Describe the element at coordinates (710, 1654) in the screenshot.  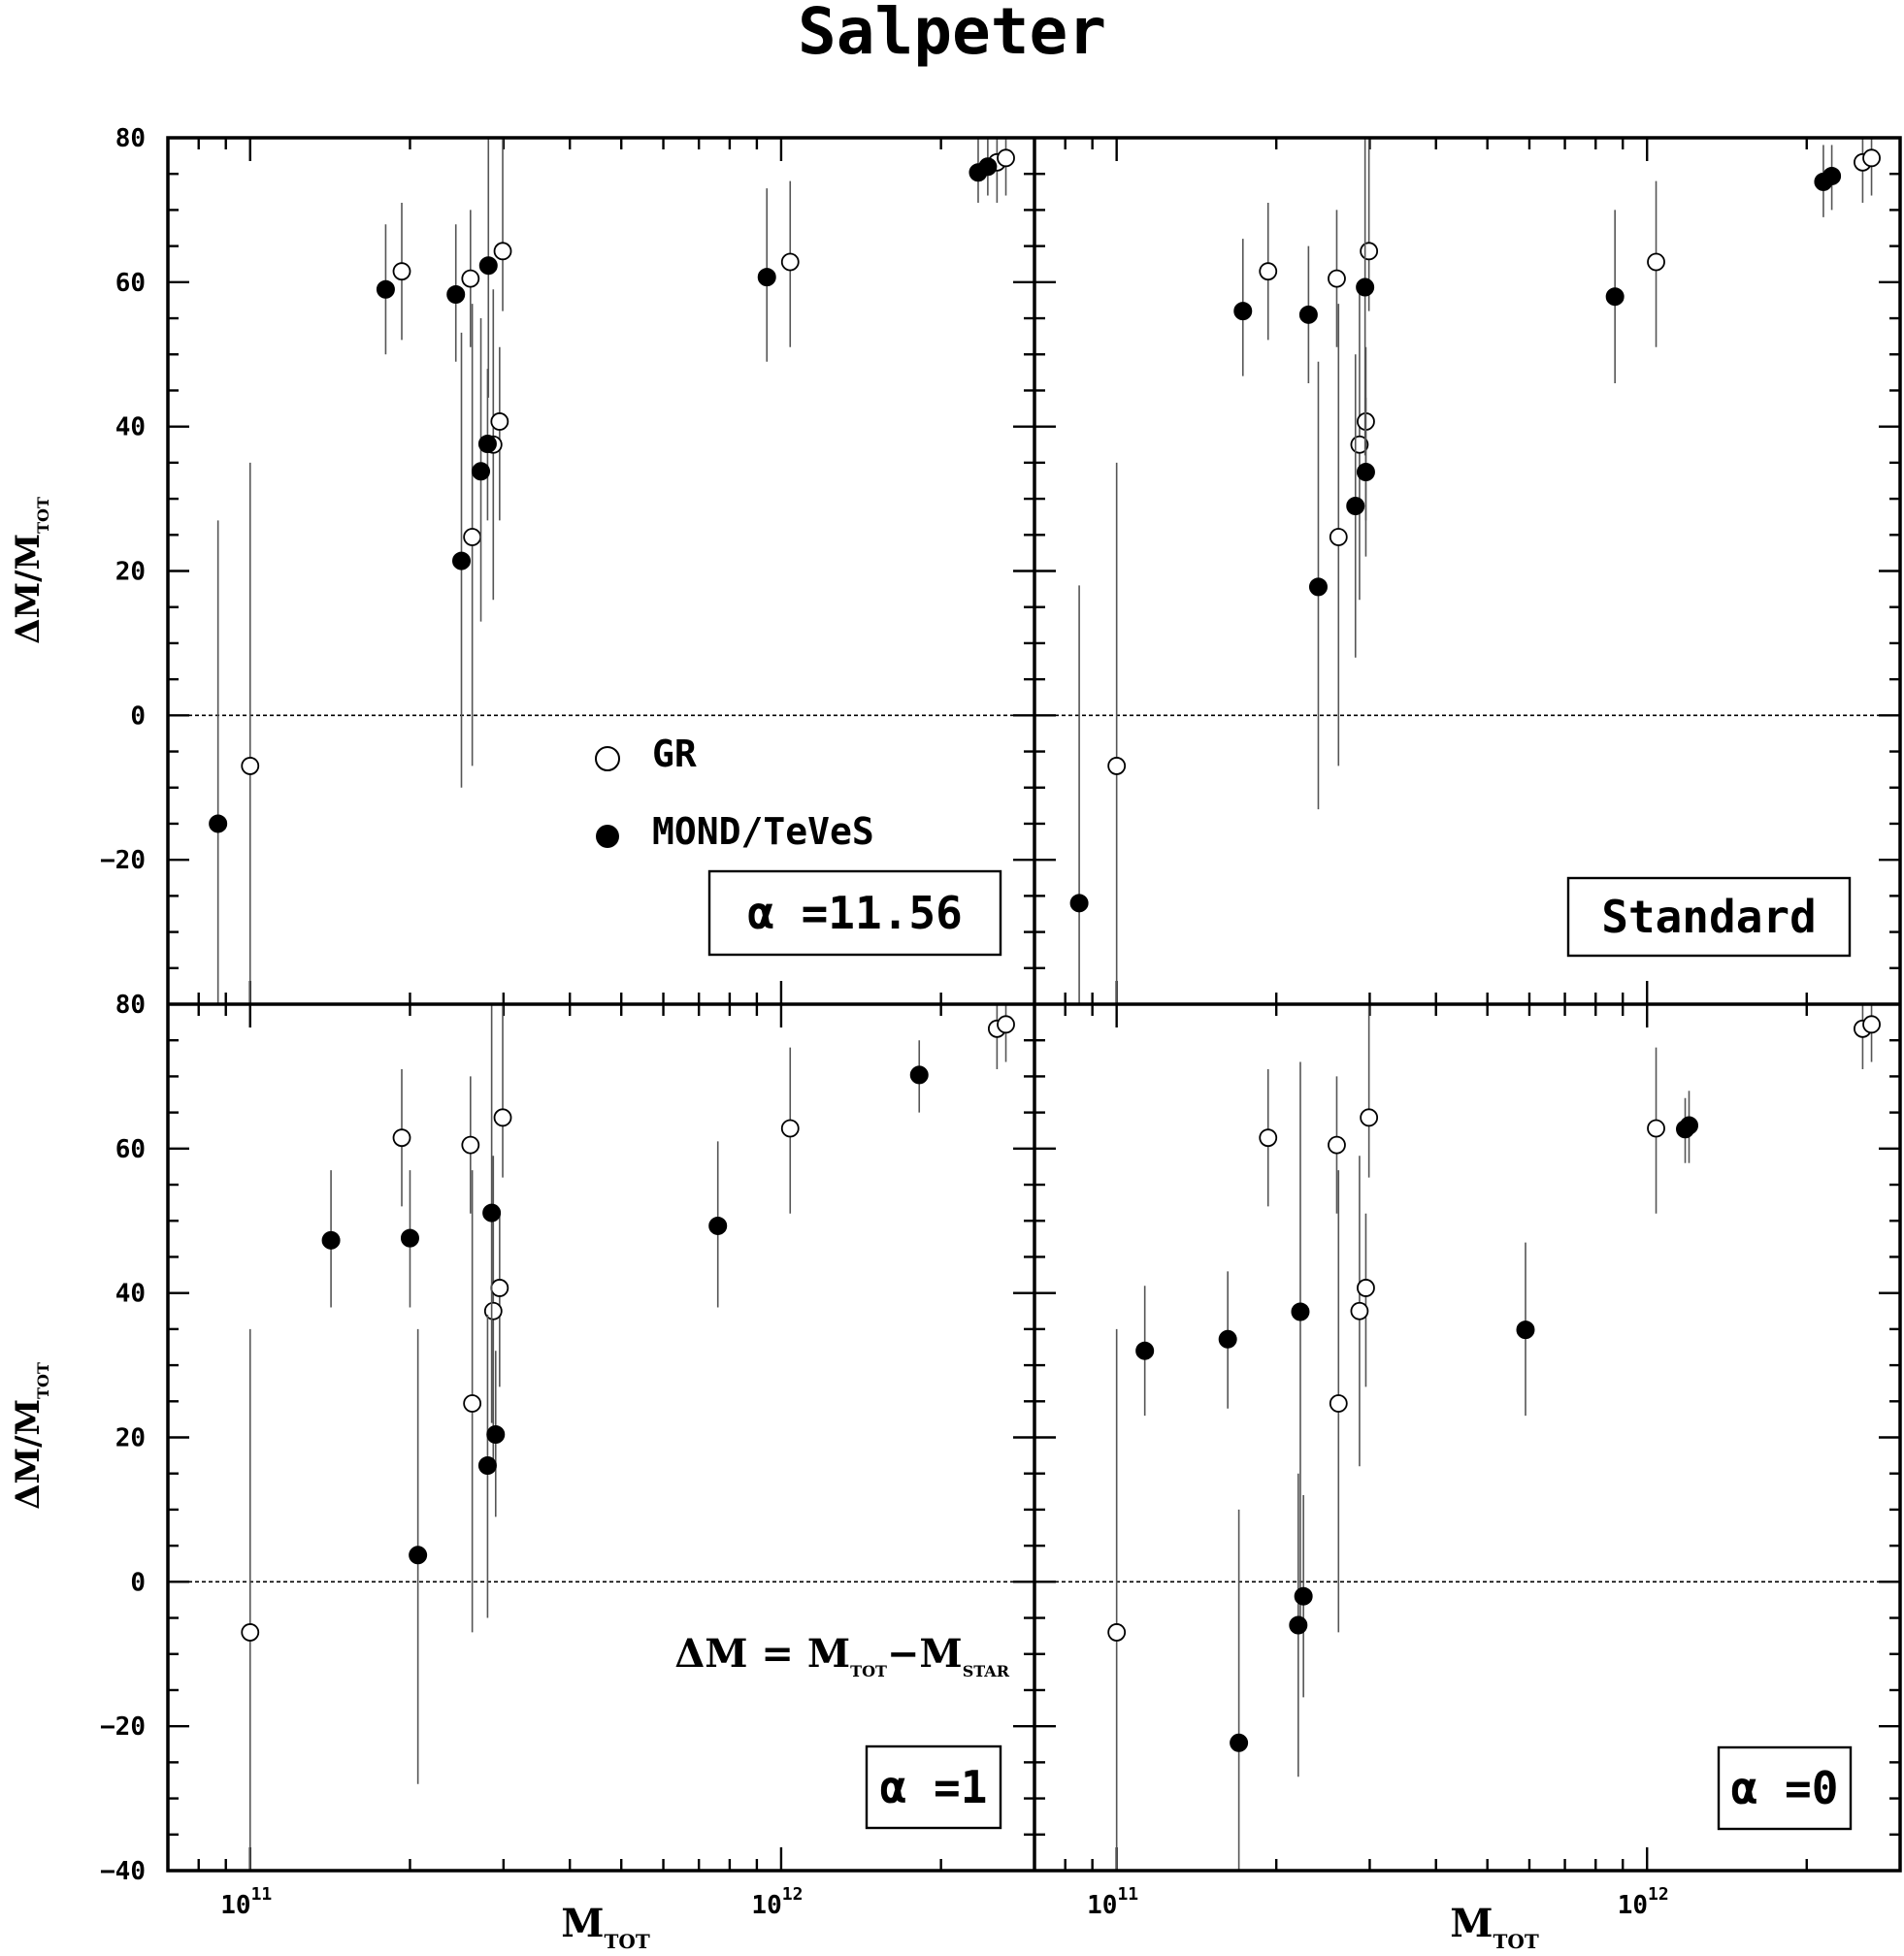
I see `formula-part-lhs: ΔM` at that location.